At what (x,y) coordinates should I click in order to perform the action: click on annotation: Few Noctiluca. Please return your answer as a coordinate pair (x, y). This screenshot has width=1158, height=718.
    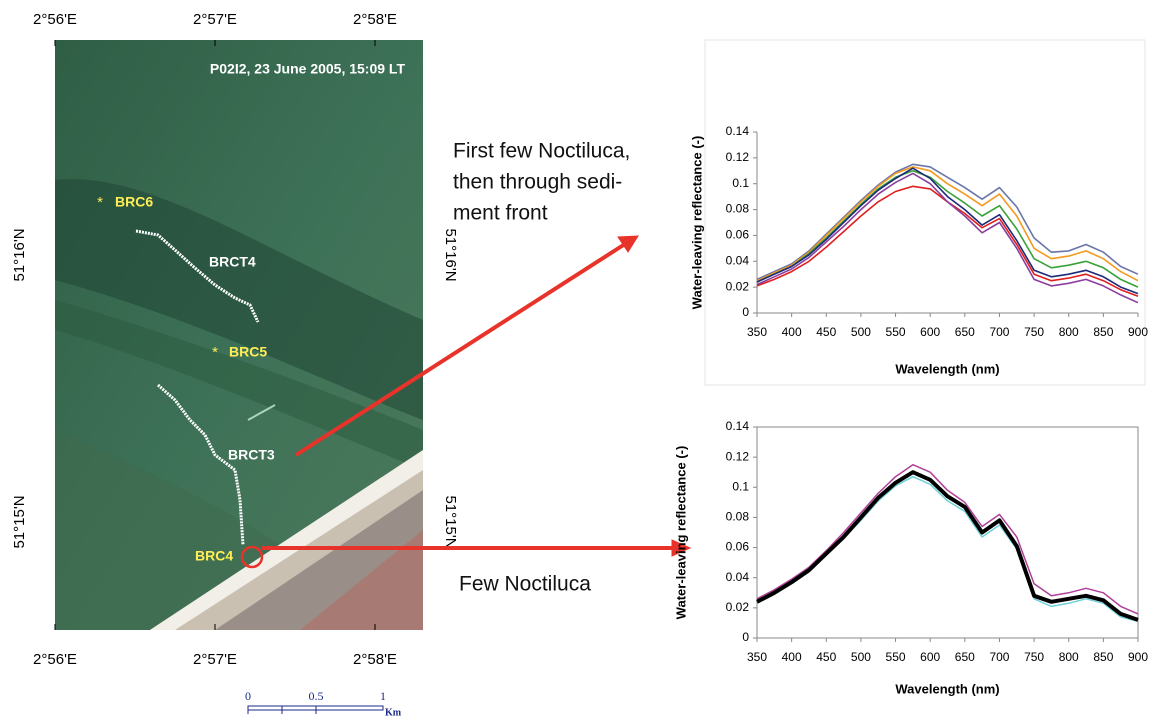
    Looking at the image, I should click on (525, 584).